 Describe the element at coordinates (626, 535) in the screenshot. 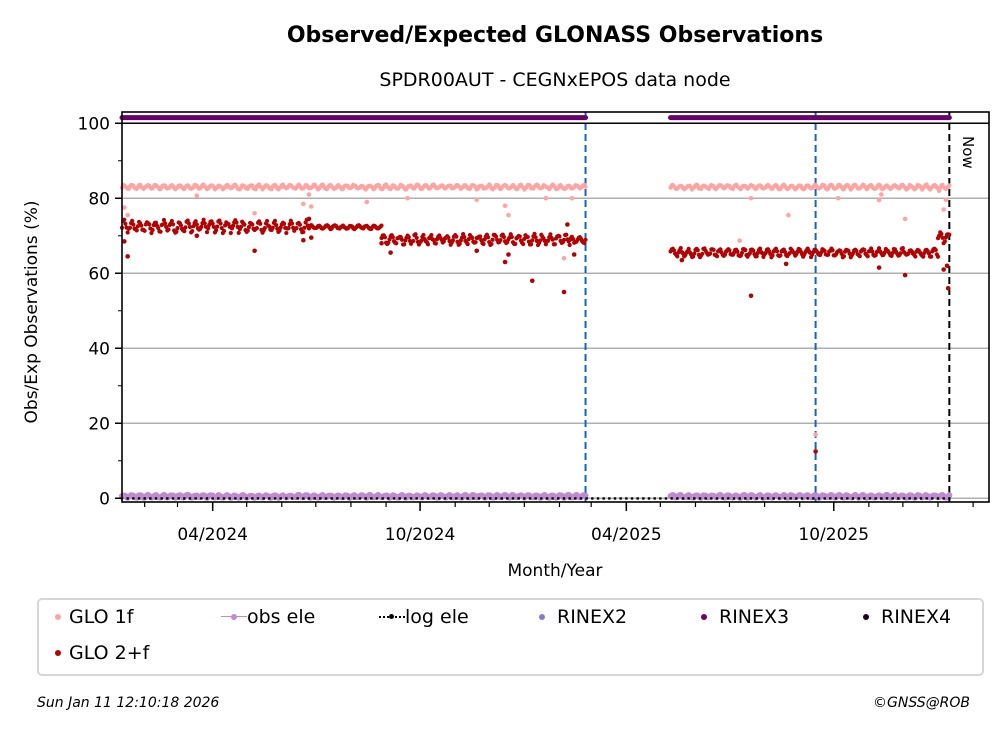

I see `x-tick-label: 04/2025` at that location.